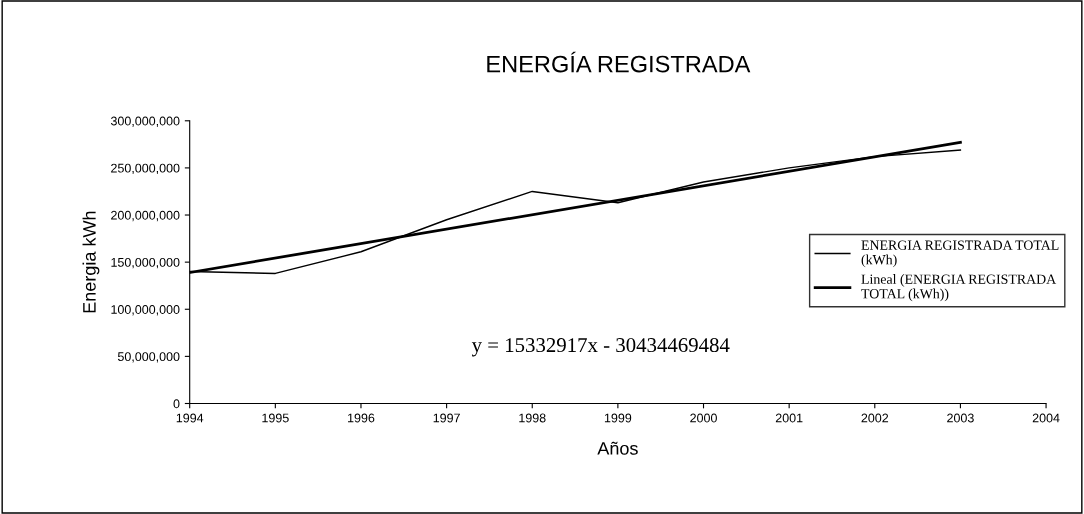 This screenshot has width=1084, height=514. What do you see at coordinates (91, 262) in the screenshot?
I see `y-axis-title: Energia kWh` at bounding box center [91, 262].